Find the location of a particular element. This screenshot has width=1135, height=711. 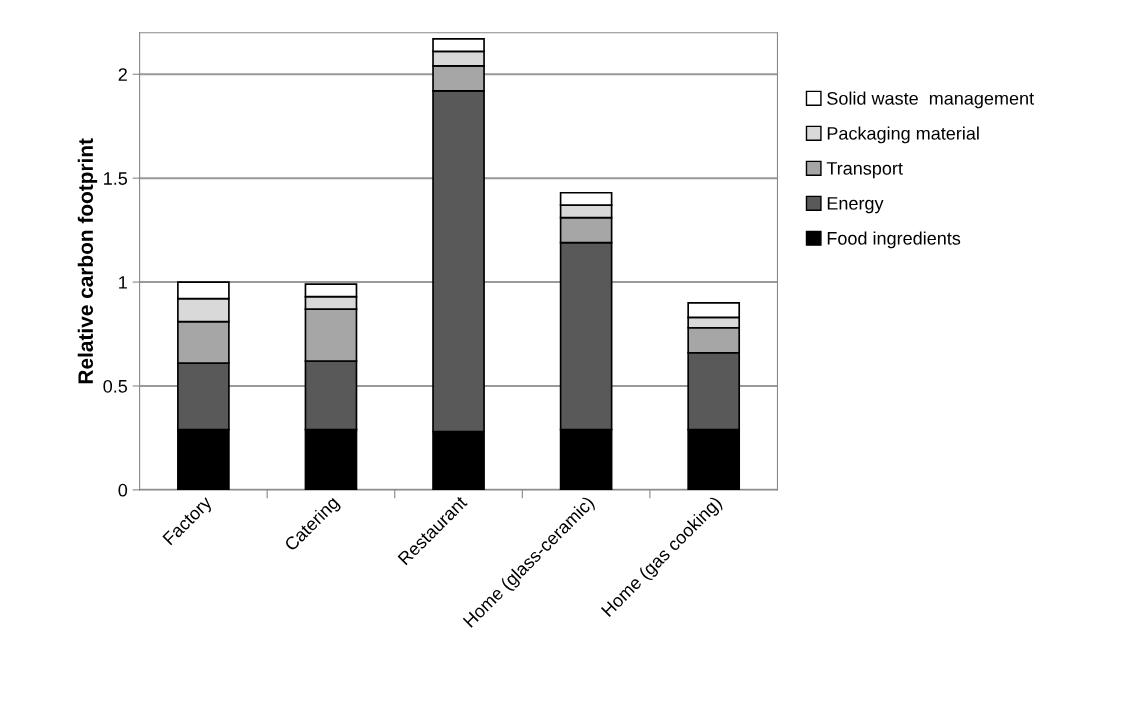

legend-label: Packaging material is located at coordinates (903, 135).